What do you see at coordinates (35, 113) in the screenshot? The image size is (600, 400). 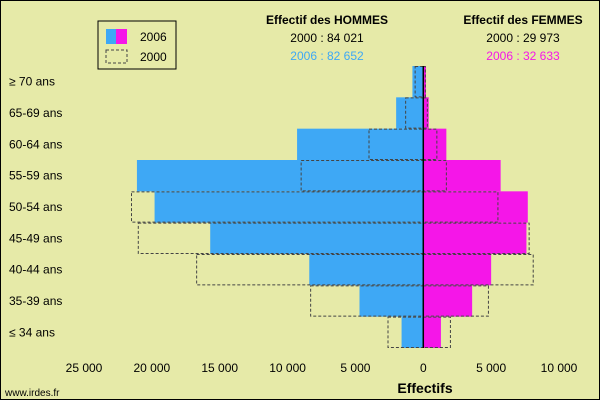 I see `category-label: 65-69 ans` at bounding box center [35, 113].